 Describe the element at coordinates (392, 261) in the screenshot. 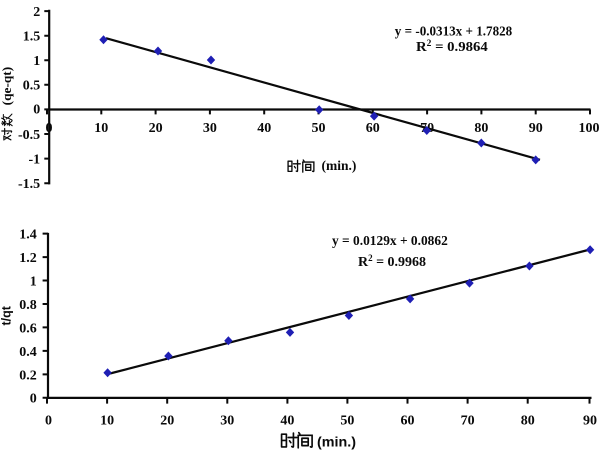

I see `svg-text: R2 = 0.9968` at that location.